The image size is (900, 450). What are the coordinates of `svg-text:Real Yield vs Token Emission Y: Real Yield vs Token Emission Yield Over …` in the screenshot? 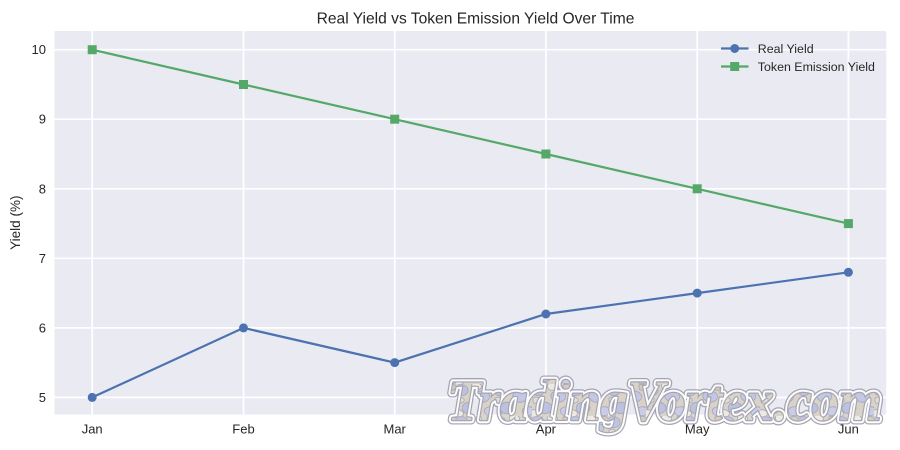 It's located at (476, 19).